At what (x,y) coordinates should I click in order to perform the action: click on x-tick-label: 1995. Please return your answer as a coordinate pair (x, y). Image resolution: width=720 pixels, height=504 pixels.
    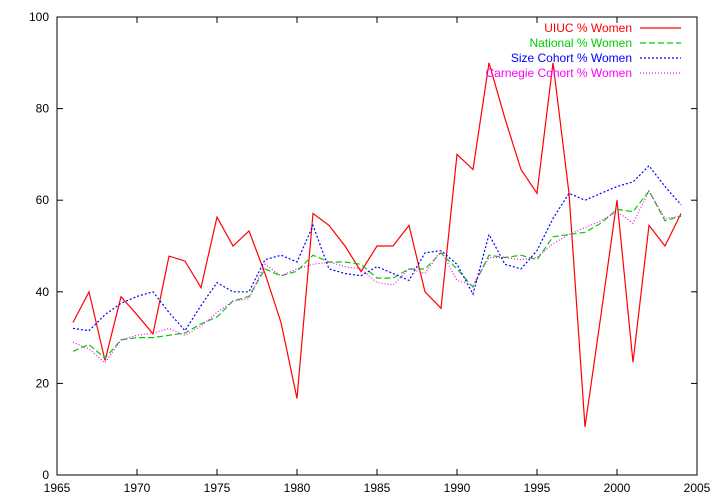
    Looking at the image, I should click on (537, 488).